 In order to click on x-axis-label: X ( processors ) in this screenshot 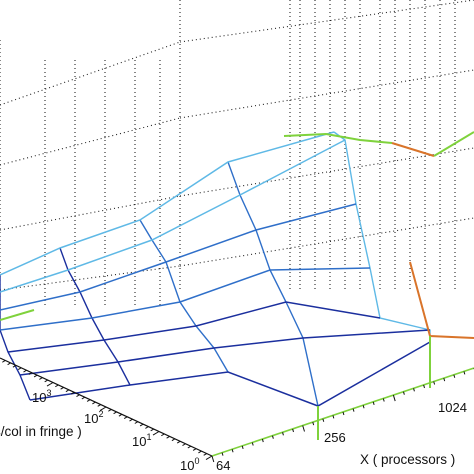, I will do `click(407, 459)`.